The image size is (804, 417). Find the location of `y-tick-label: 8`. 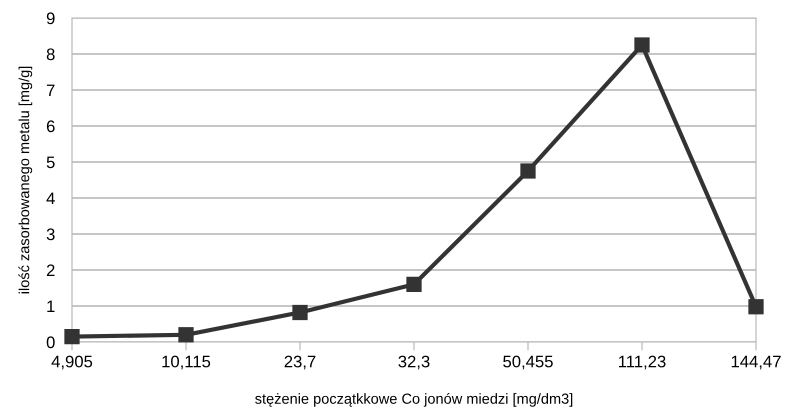

y-tick-label: 8 is located at coordinates (50, 54).